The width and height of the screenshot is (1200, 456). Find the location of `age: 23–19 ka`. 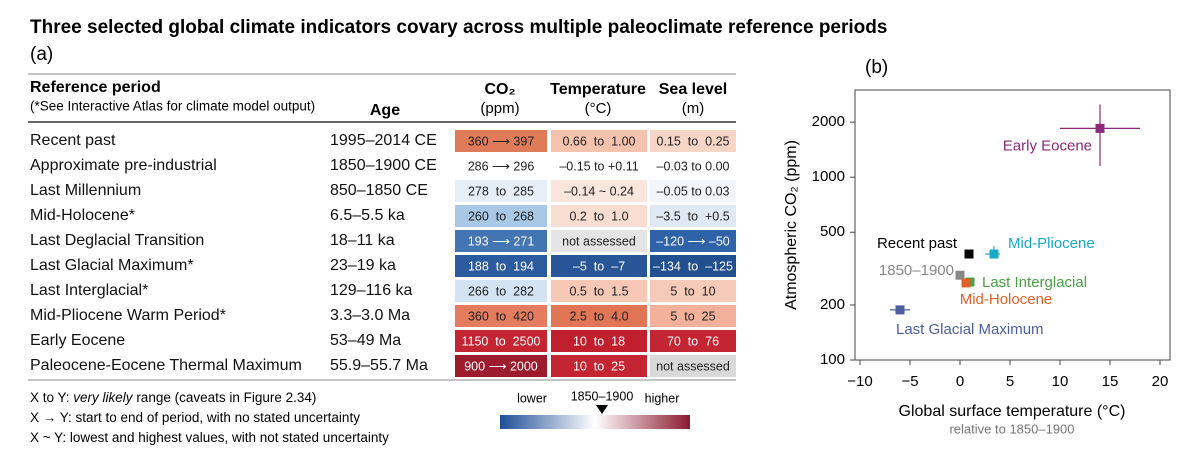

age: 23–19 ka is located at coordinates (363, 265).